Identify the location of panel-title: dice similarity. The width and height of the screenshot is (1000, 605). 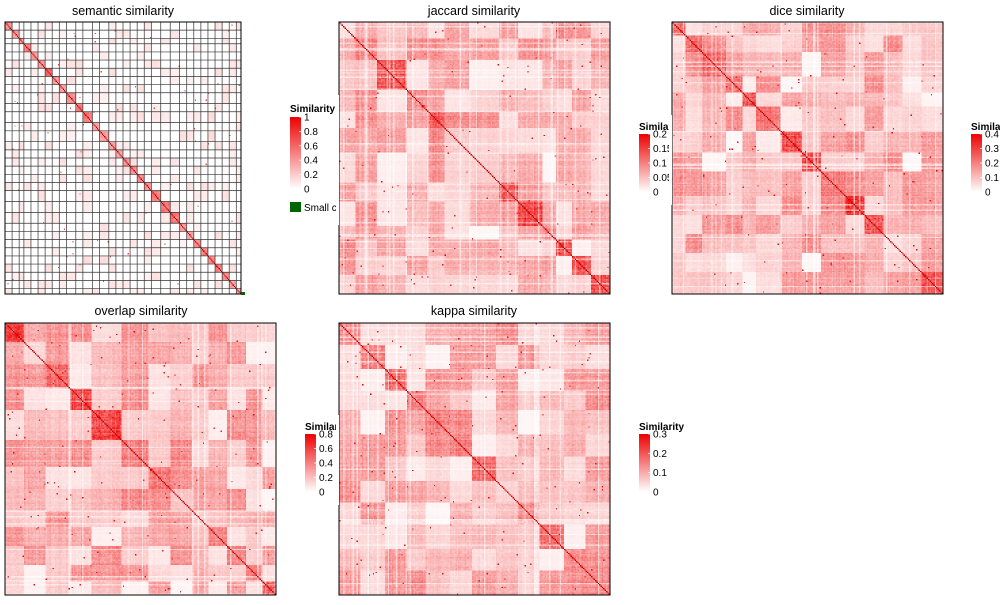
(807, 11).